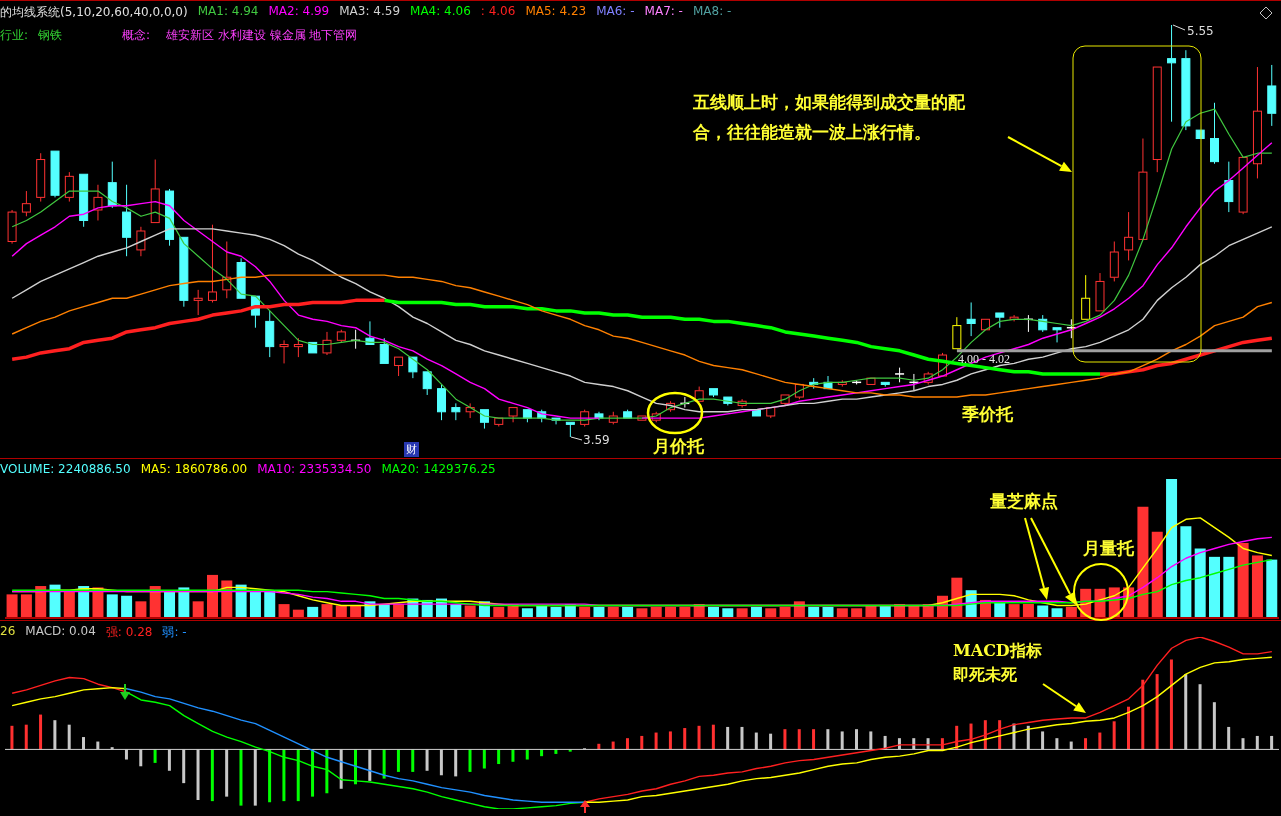 The height and width of the screenshot is (816, 1281). I want to click on annotation: 季价托, so click(987, 414).